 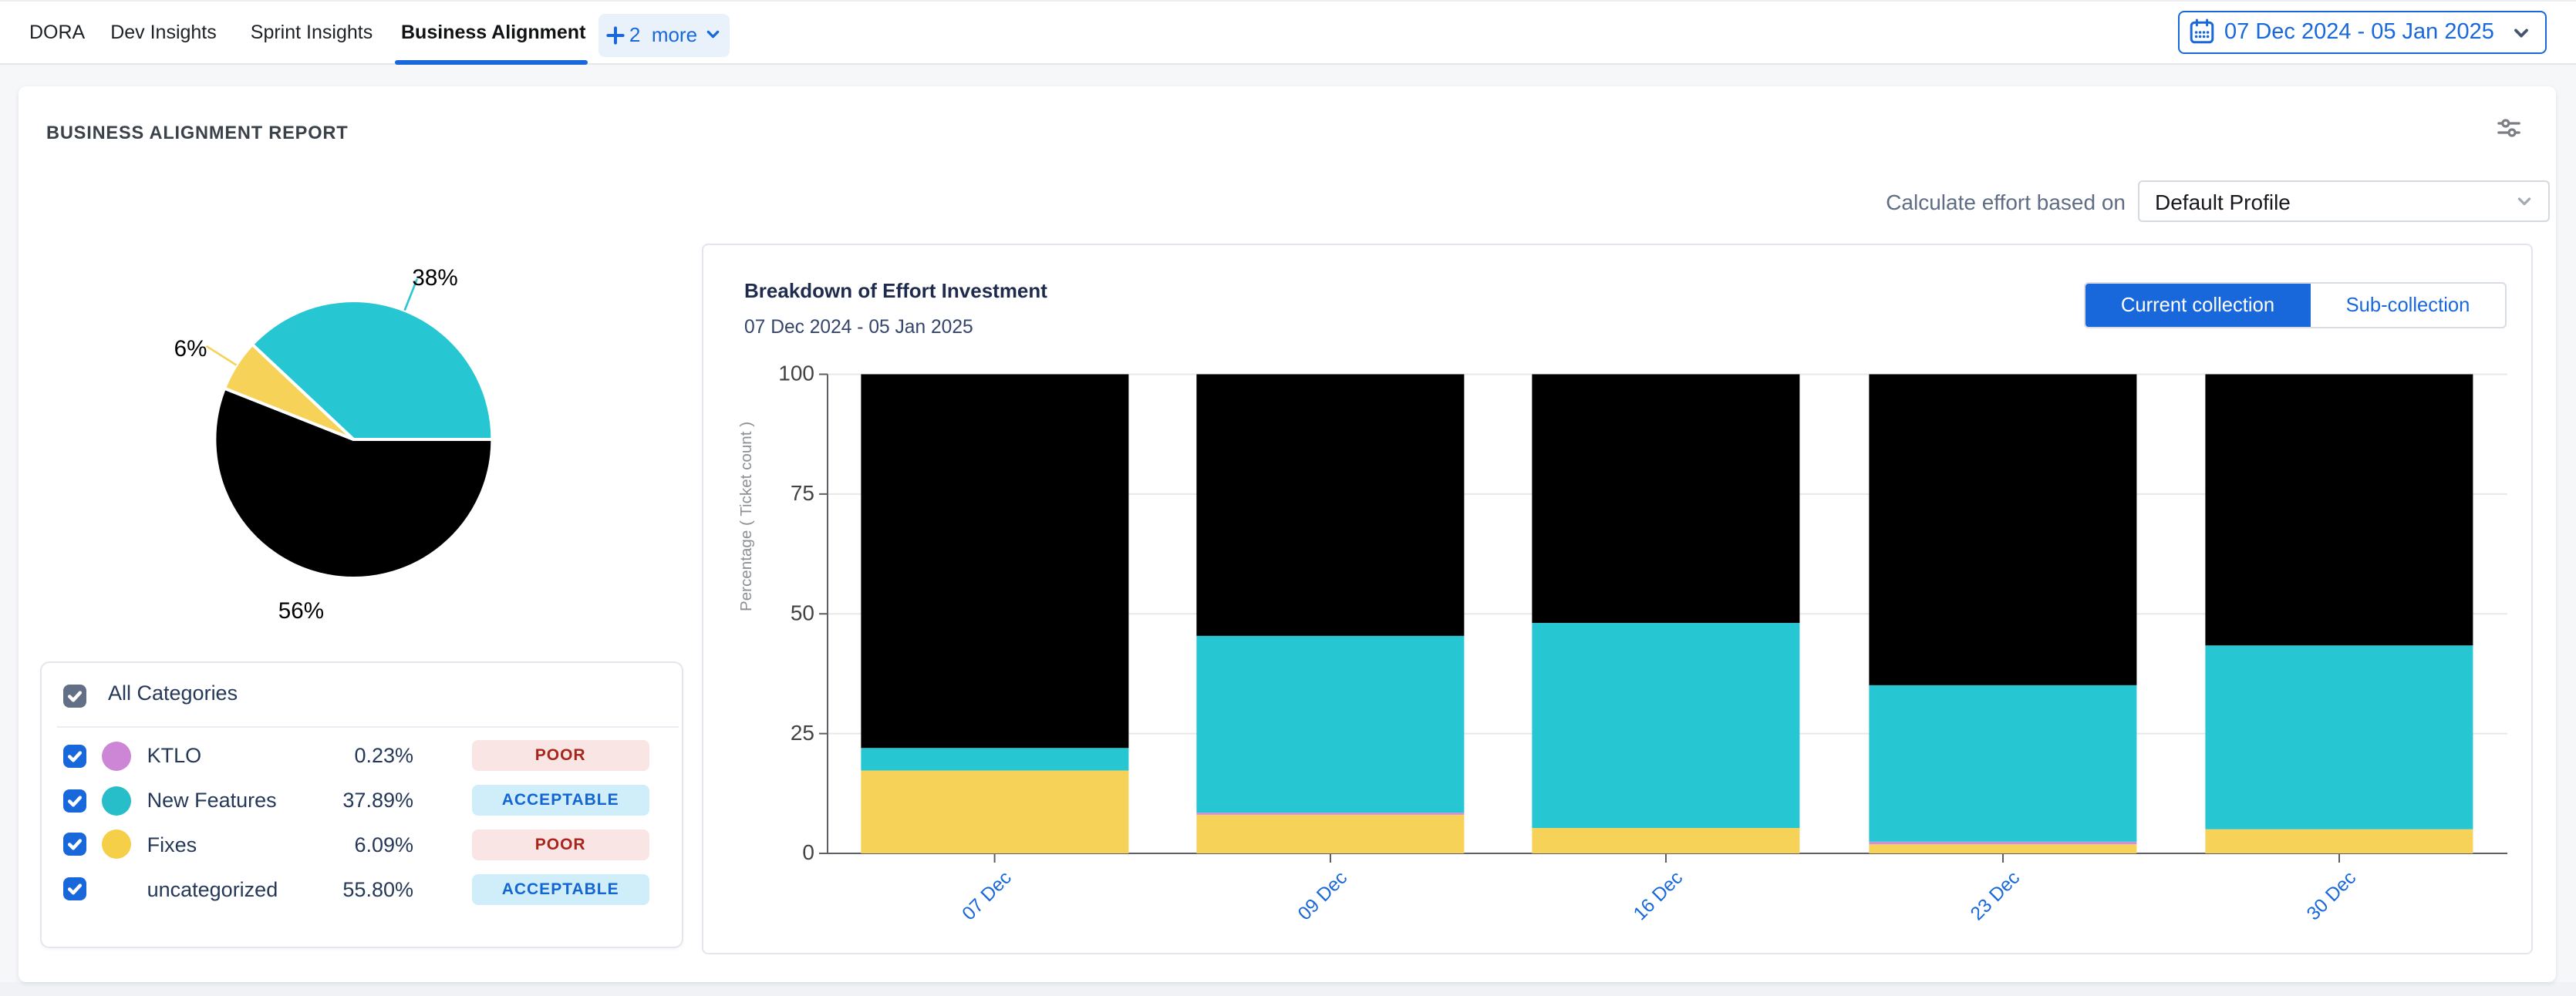 I want to click on svg-text: 50, so click(x=802, y=612).